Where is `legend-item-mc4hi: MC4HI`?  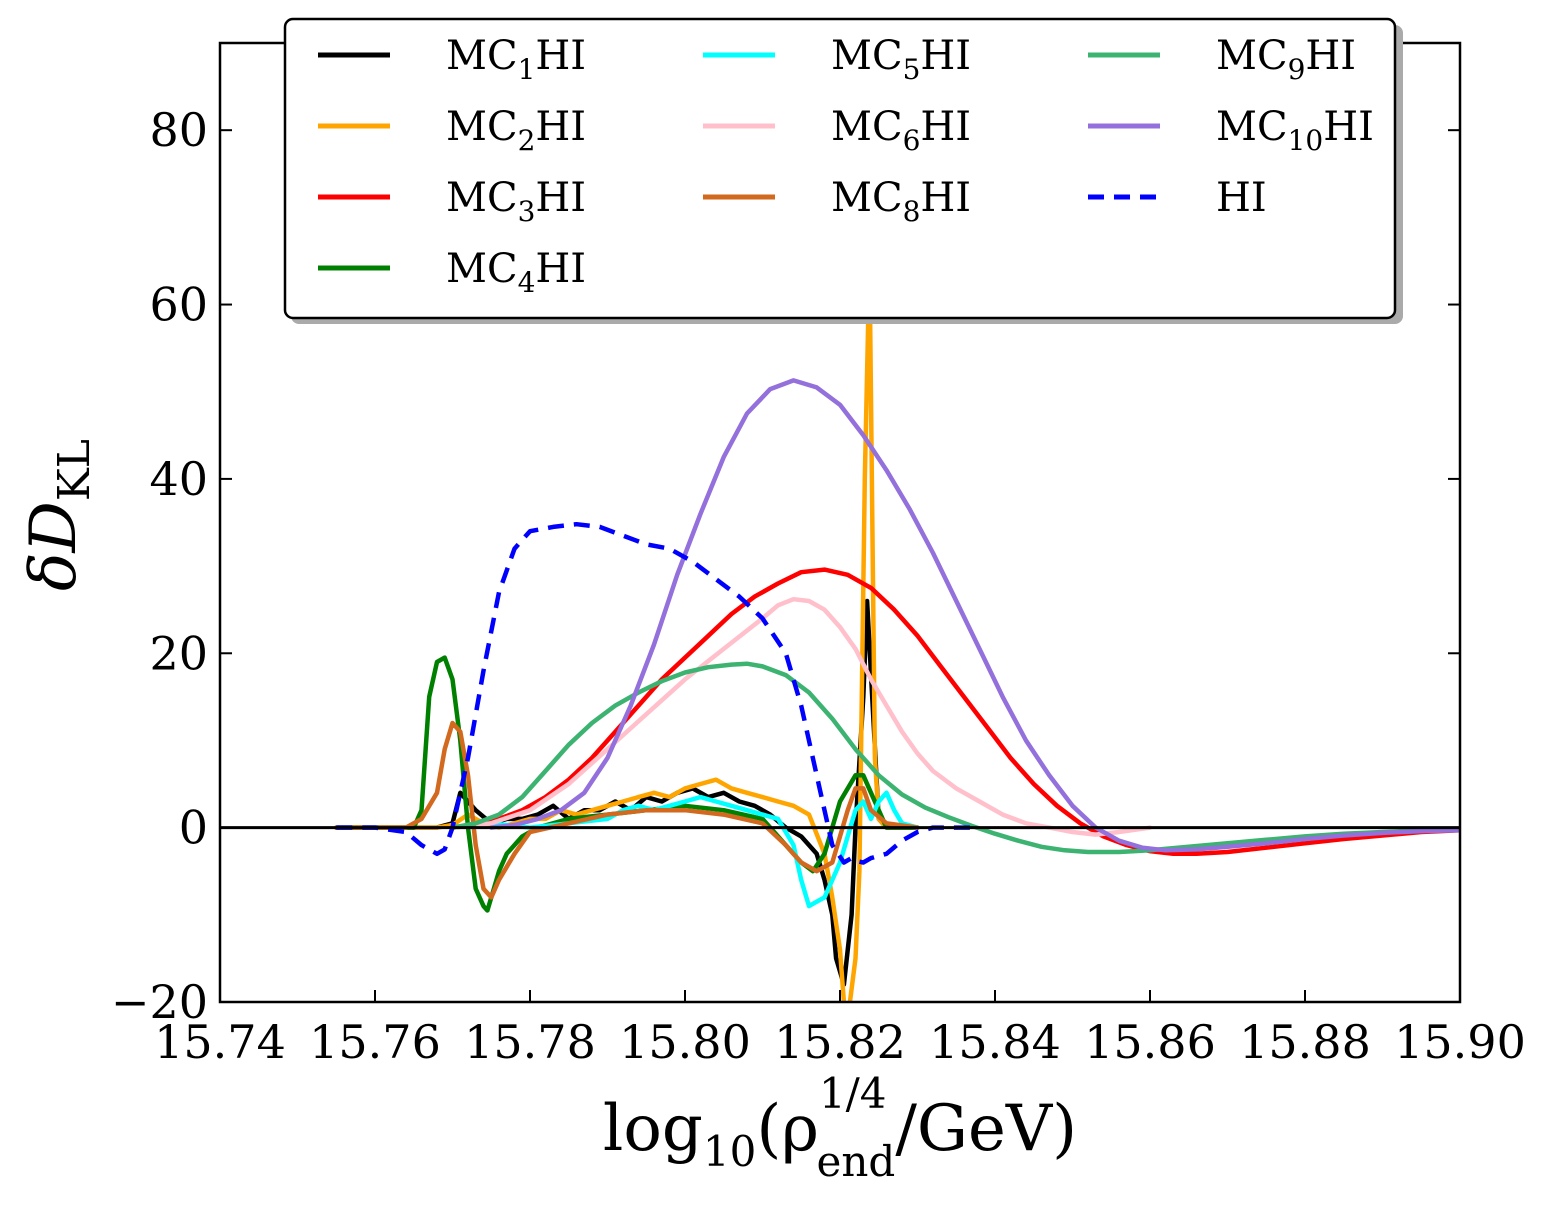 legend-item-mc4hi: MC4HI is located at coordinates (452, 272).